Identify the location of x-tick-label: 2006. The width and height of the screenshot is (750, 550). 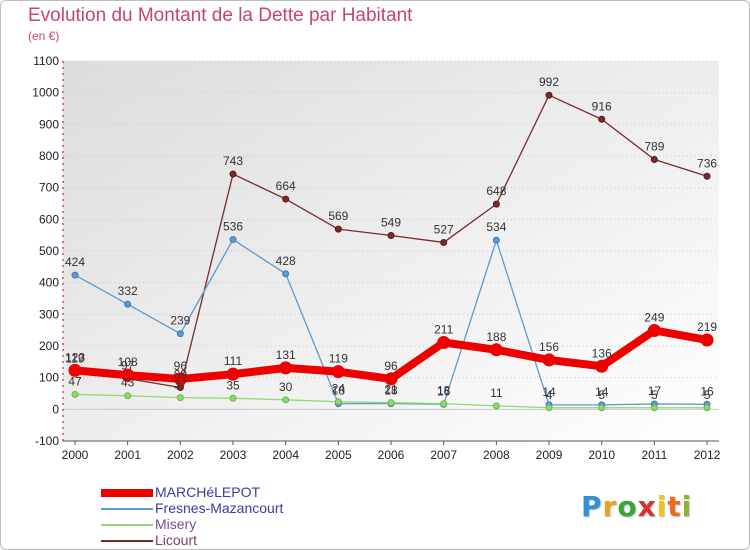
(391, 455).